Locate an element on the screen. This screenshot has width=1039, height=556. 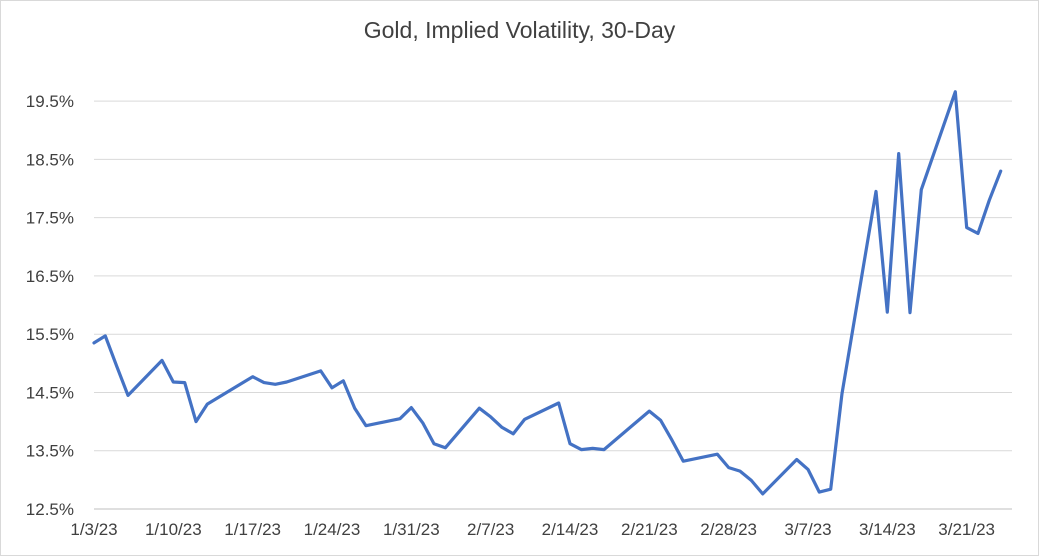
x-tick-label: 2/7/23 is located at coordinates (490, 529).